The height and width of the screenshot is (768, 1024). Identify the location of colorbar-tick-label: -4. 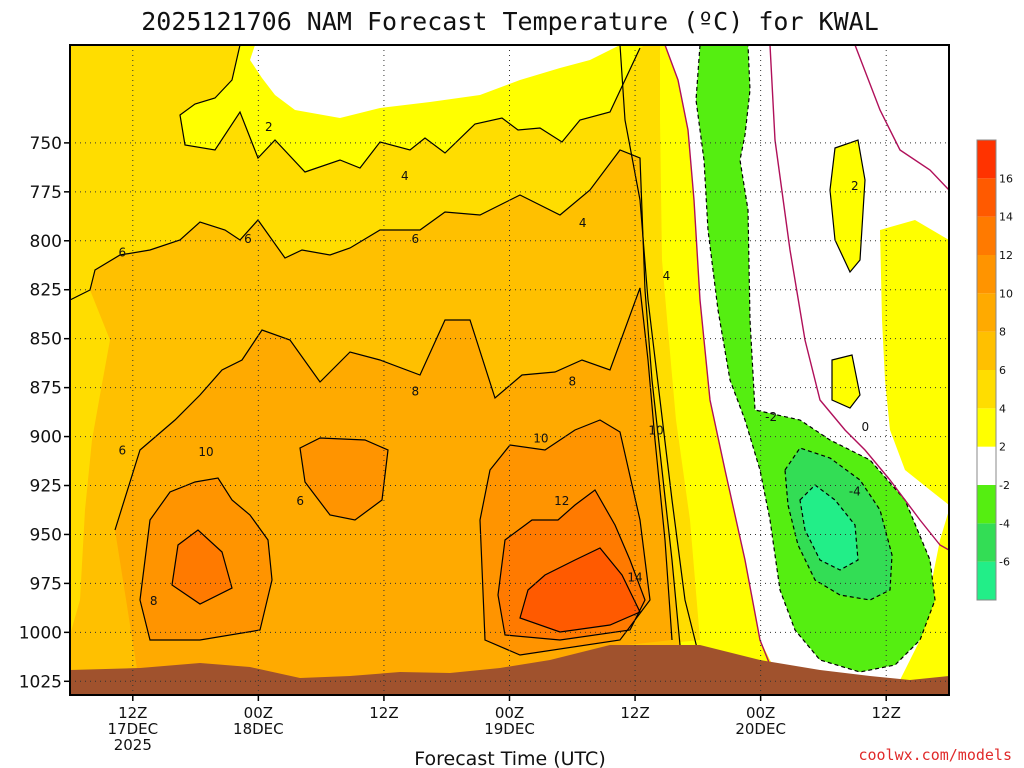
(1004, 523).